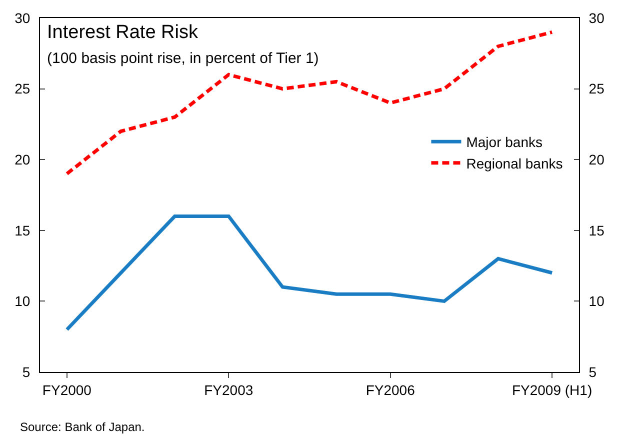 Image resolution: width=621 pixels, height=437 pixels. What do you see at coordinates (67, 390) in the screenshot?
I see `x-tick-label: FY2000` at bounding box center [67, 390].